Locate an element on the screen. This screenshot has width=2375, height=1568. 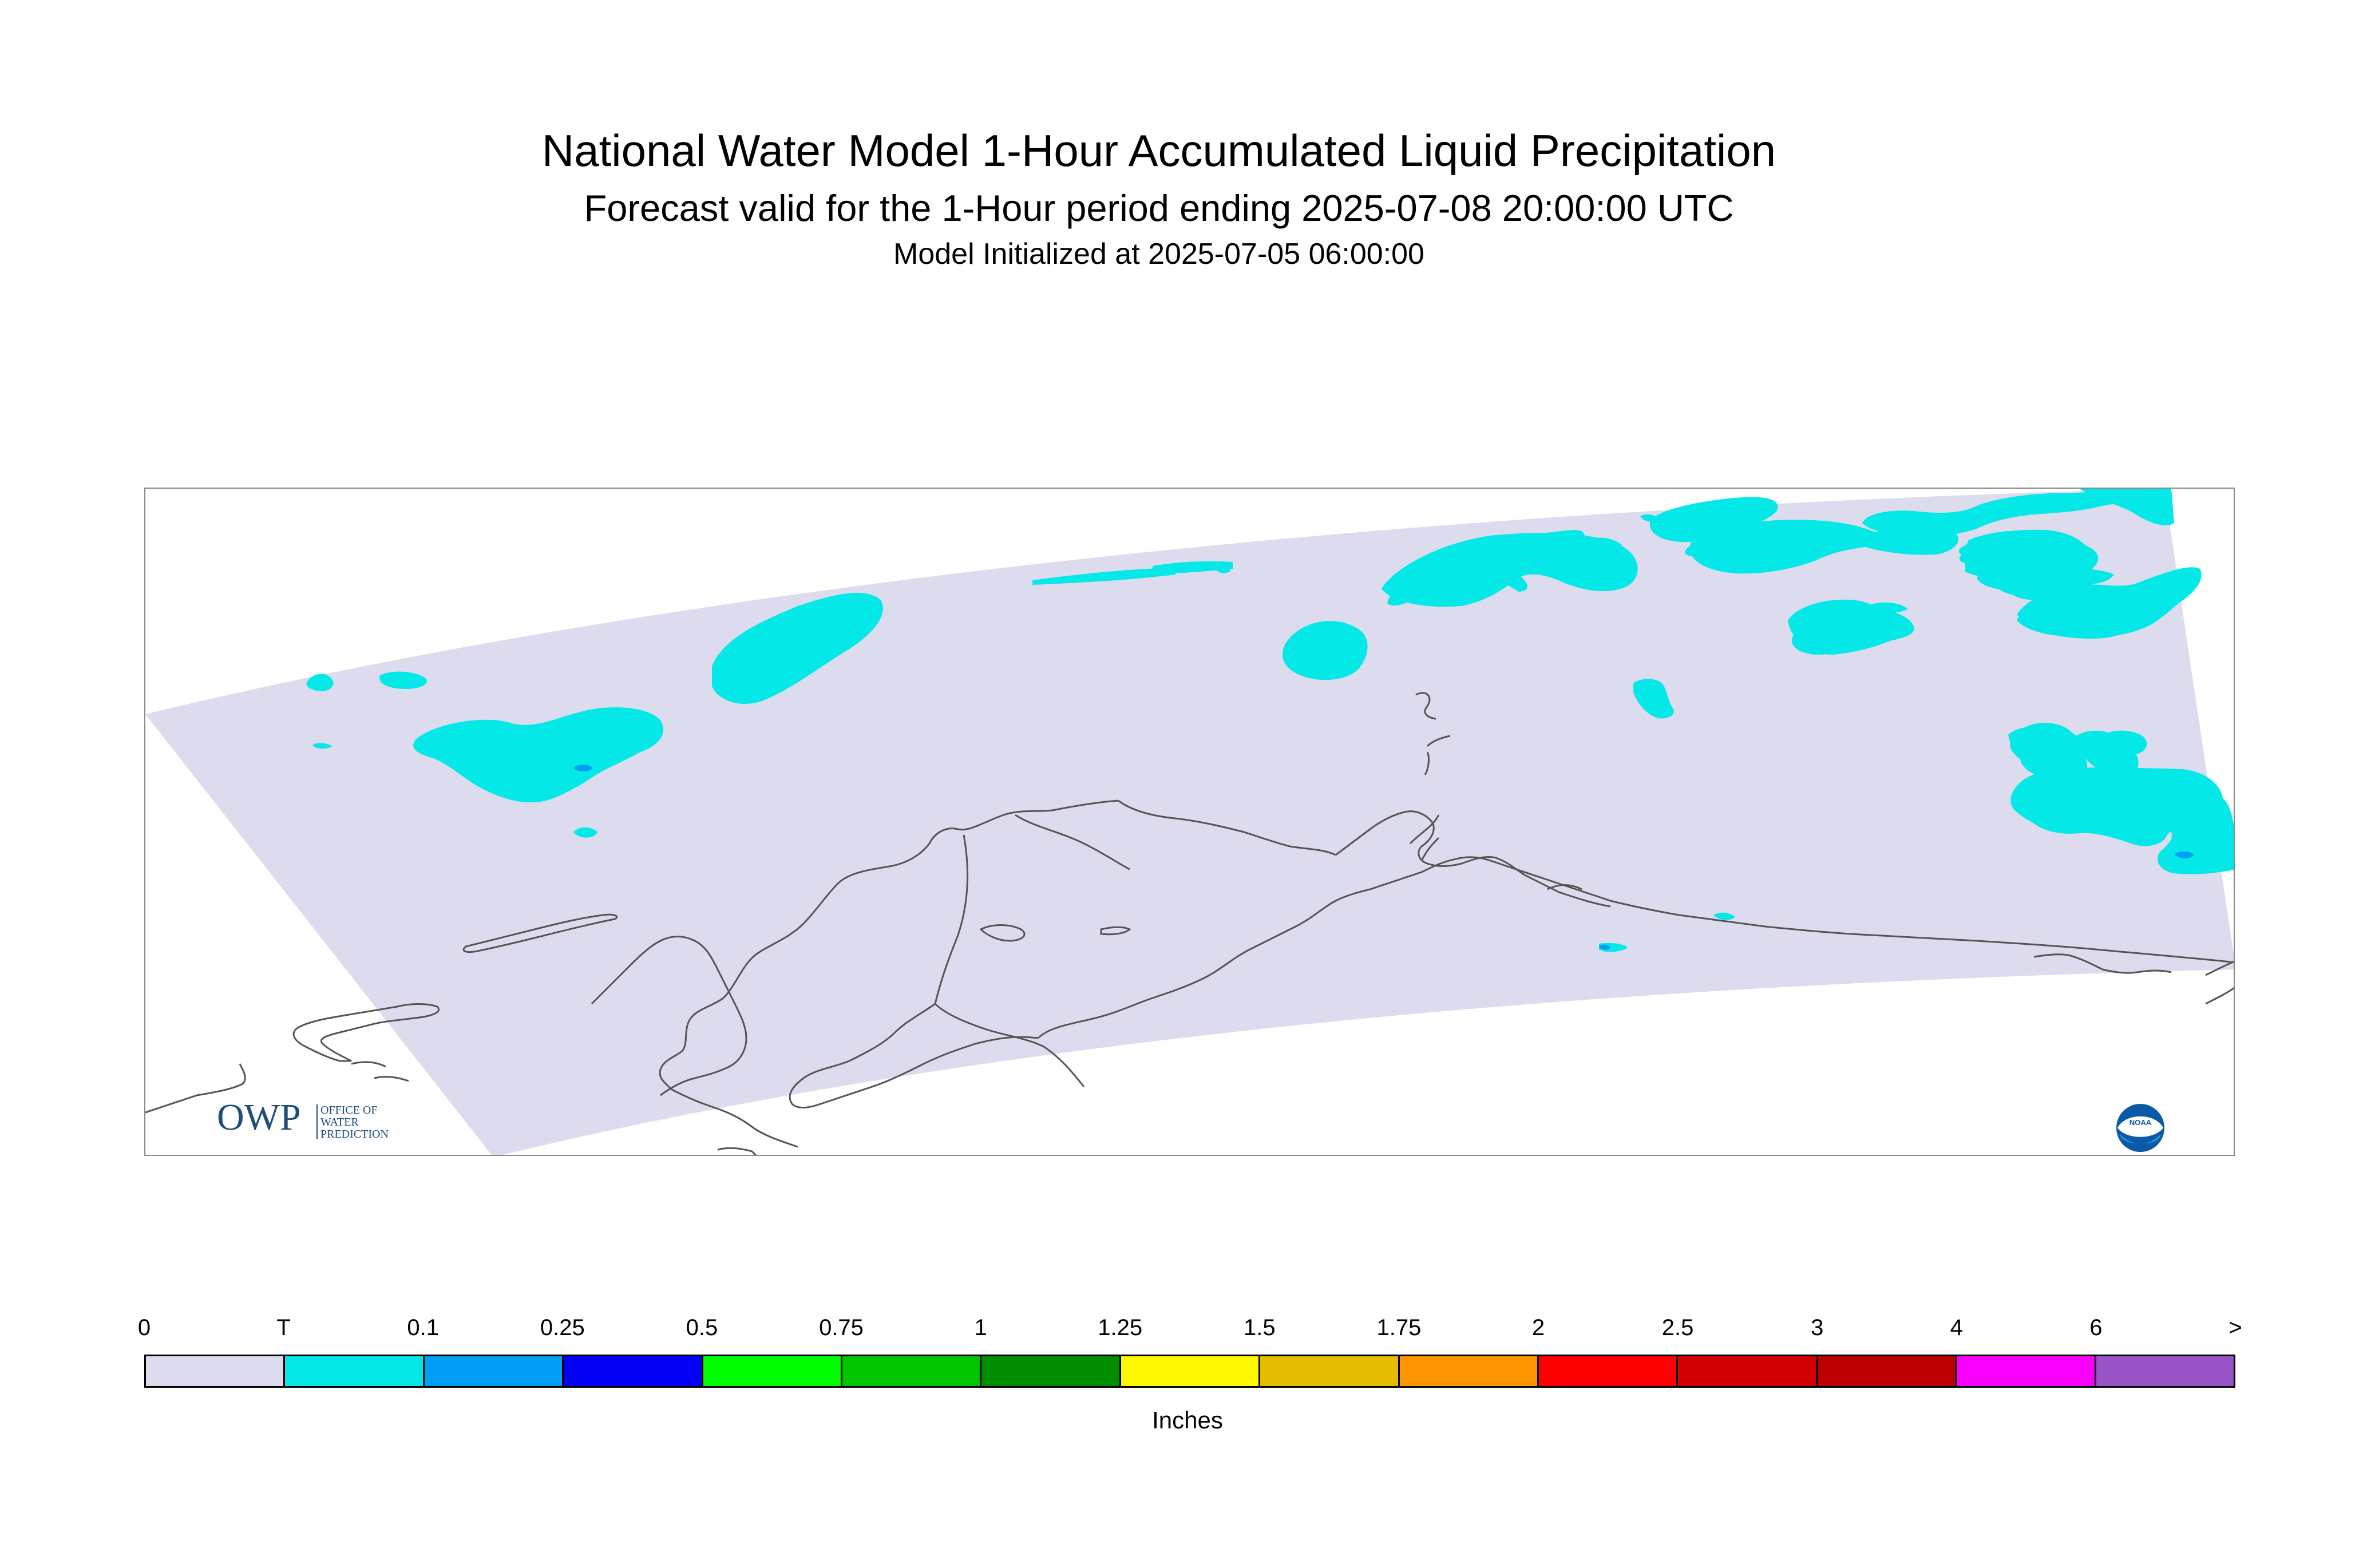
noaa-logo-gull is located at coordinates (2140, 1126).